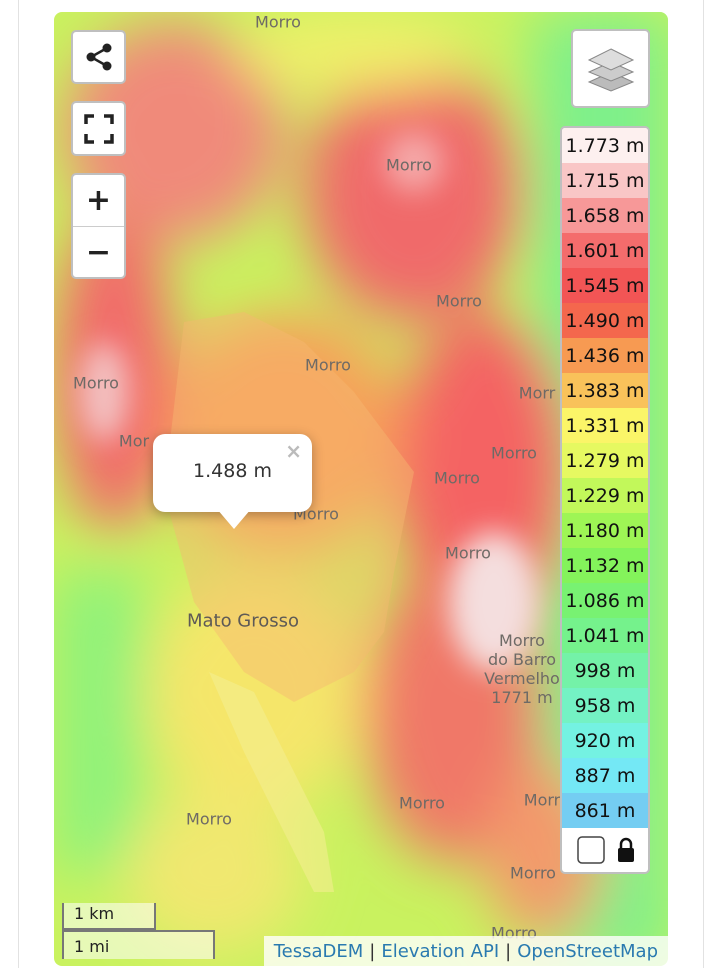 The image size is (720, 968). What do you see at coordinates (522, 669) in the screenshot?
I see `map-label: Morro do Barro Vermelho 1771 m` at bounding box center [522, 669].